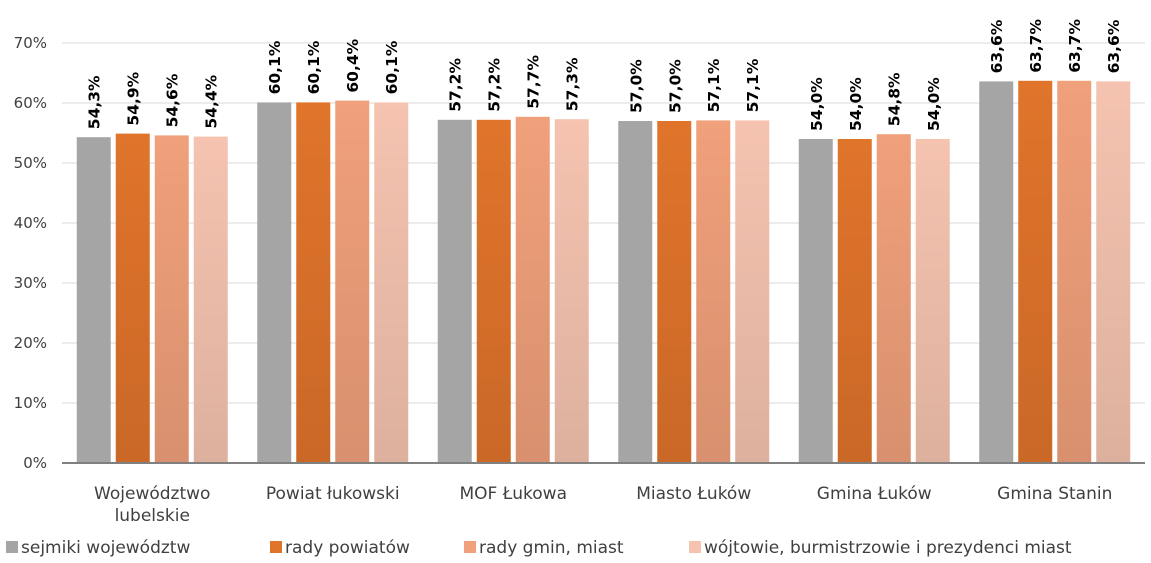  I want to click on data-label: 57,7%, so click(534, 82).